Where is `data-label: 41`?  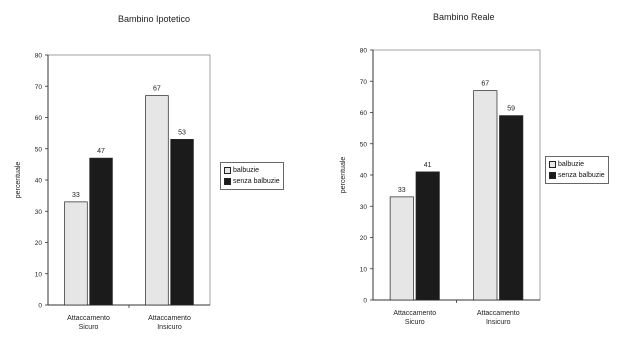
data-label: 41 is located at coordinates (428, 165).